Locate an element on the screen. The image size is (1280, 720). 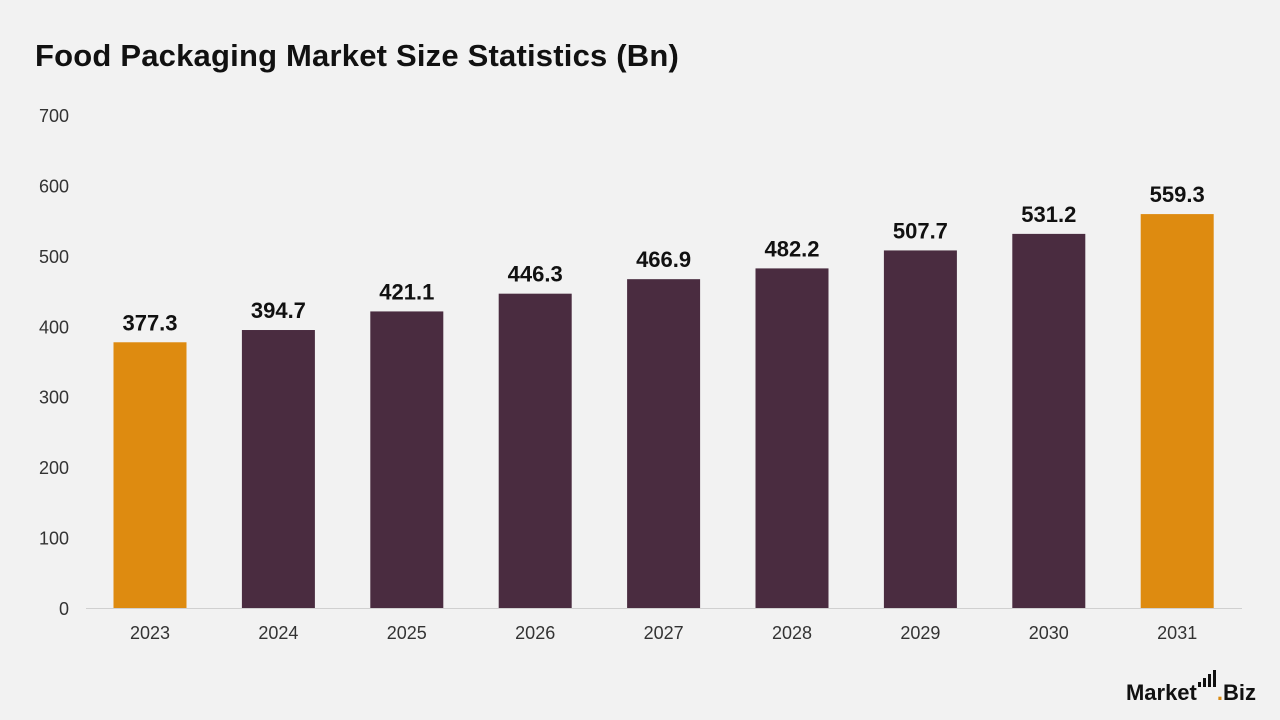
x-tick-label-2024: 2024 is located at coordinates (278, 633).